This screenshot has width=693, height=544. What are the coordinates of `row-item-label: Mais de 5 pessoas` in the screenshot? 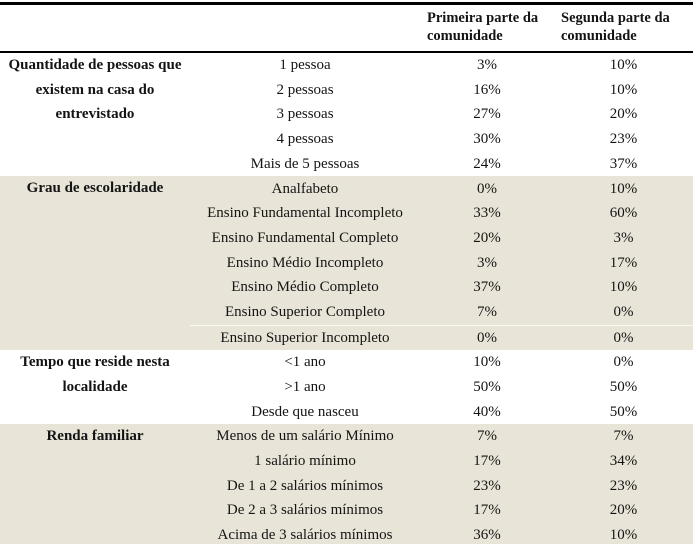 It's located at (305, 163).